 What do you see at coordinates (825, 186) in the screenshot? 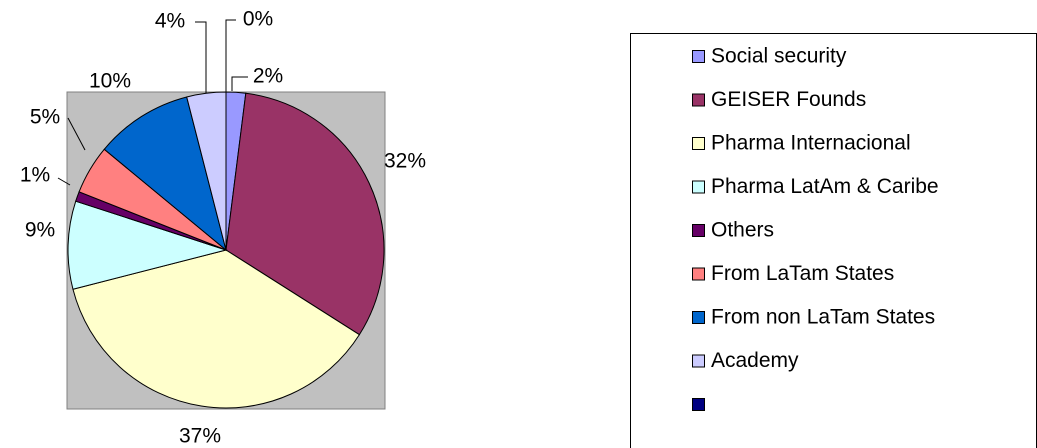
I see `legend-label: Pharma LatAm & Caribe` at bounding box center [825, 186].